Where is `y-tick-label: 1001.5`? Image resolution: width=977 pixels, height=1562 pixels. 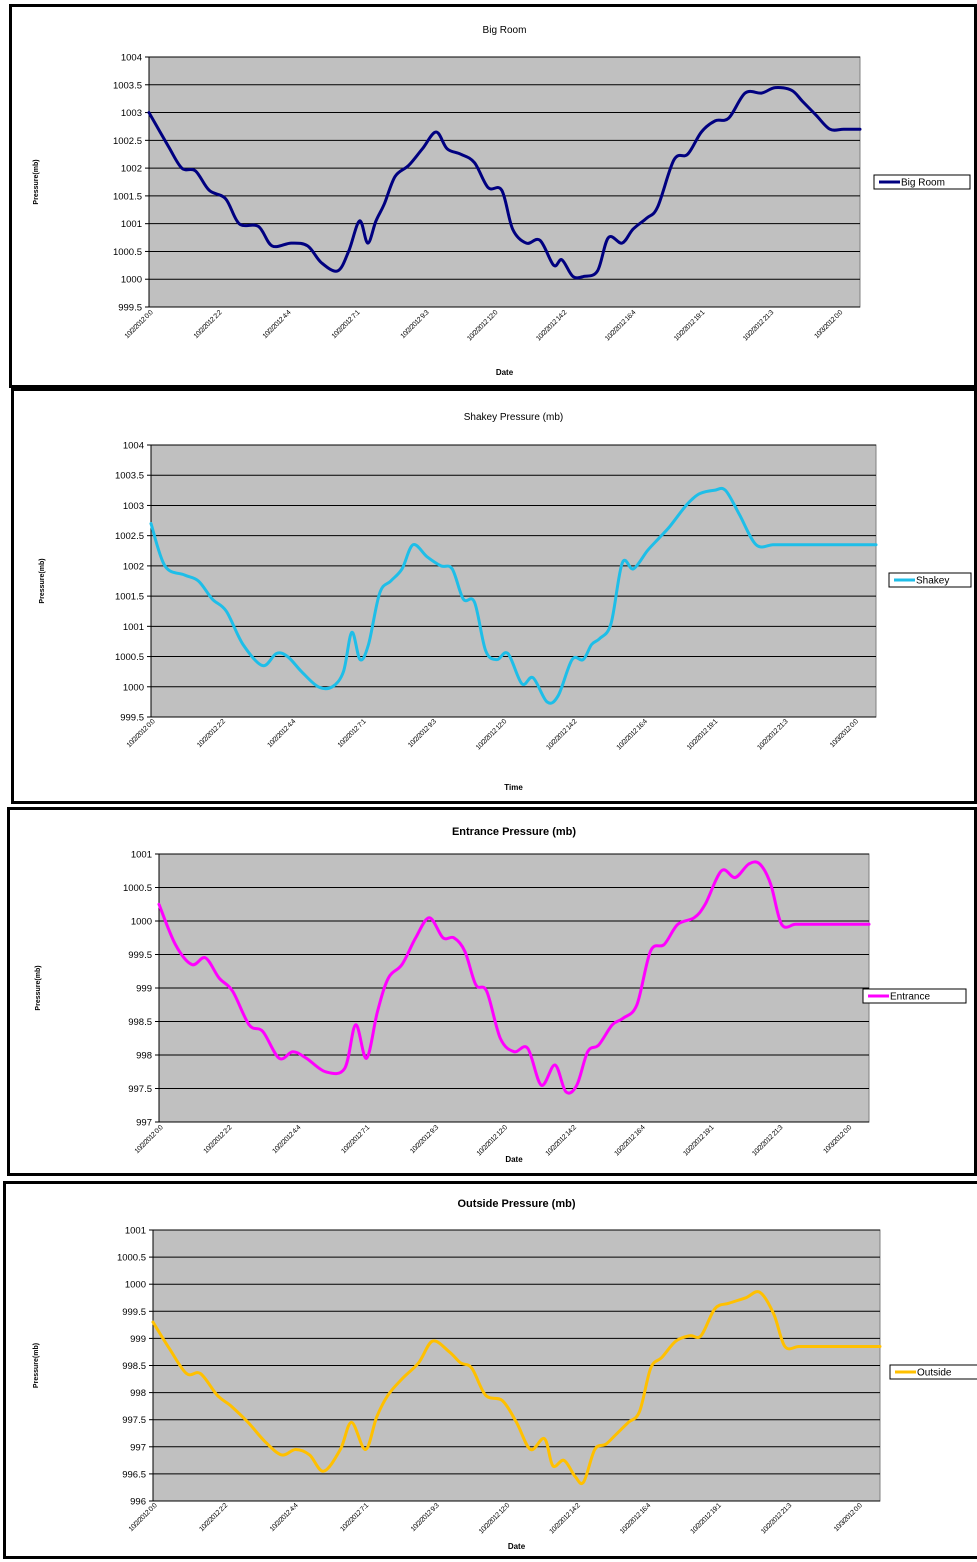 y-tick-label: 1001.5 is located at coordinates (127, 196).